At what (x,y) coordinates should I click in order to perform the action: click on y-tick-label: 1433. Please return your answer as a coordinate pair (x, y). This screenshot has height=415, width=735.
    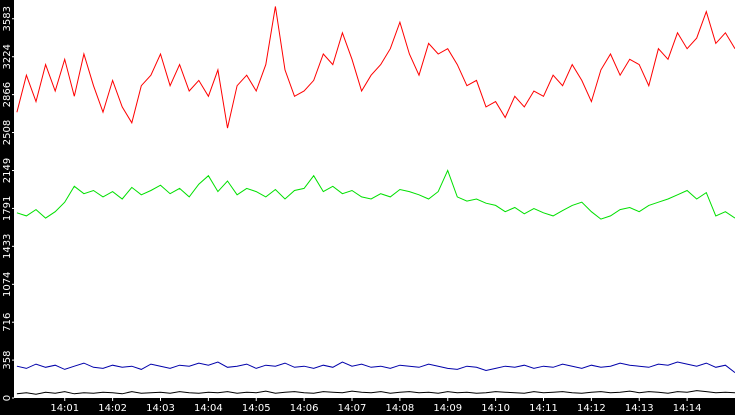
    Looking at the image, I should click on (7, 246).